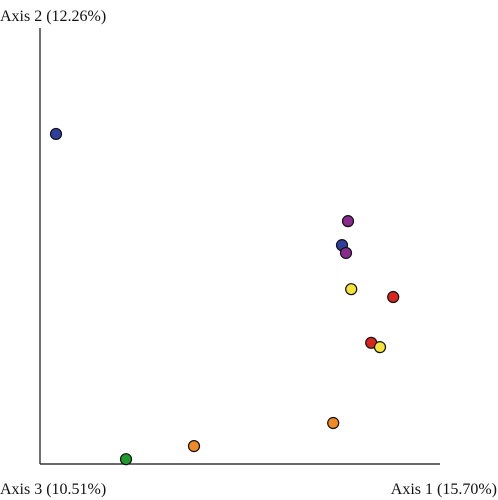 This screenshot has height=500, width=498. I want to click on x-axis-label: Axis 1 (15.70%), so click(444, 489).